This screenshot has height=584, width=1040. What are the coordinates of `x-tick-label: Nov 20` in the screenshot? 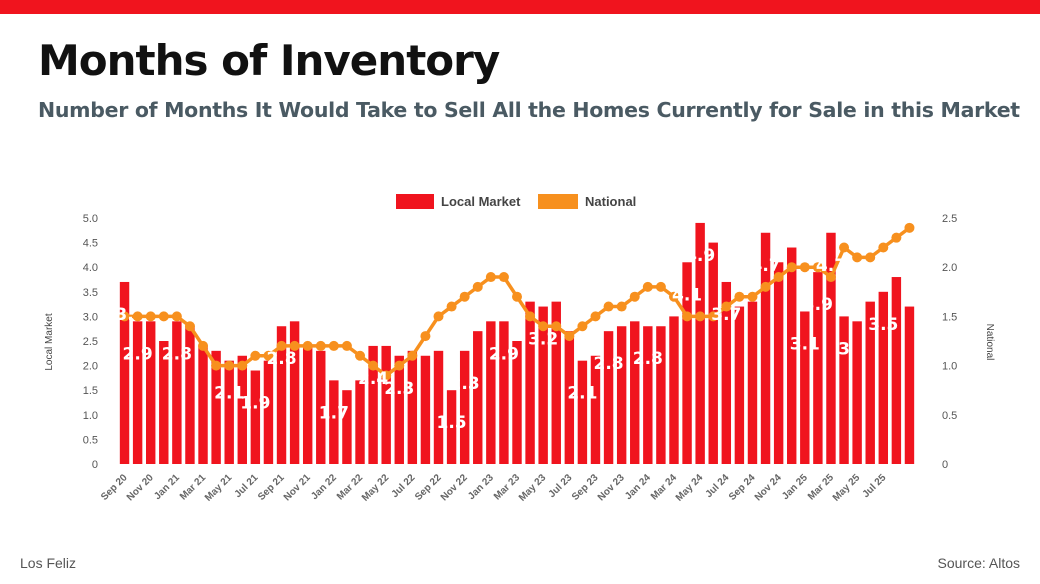 It's located at (140, 487).